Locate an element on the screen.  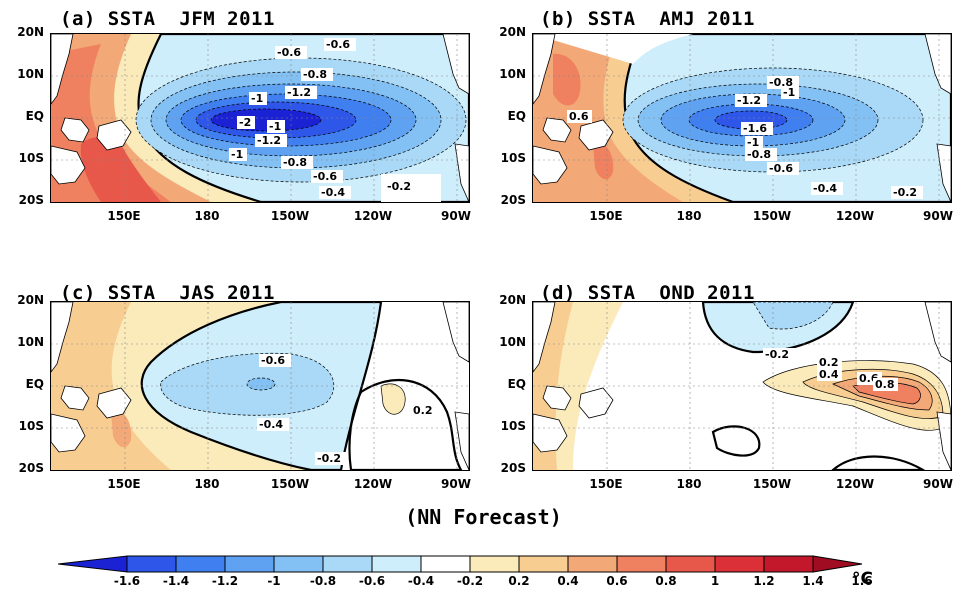
contour-label: -1 is located at coordinates (257, 98).